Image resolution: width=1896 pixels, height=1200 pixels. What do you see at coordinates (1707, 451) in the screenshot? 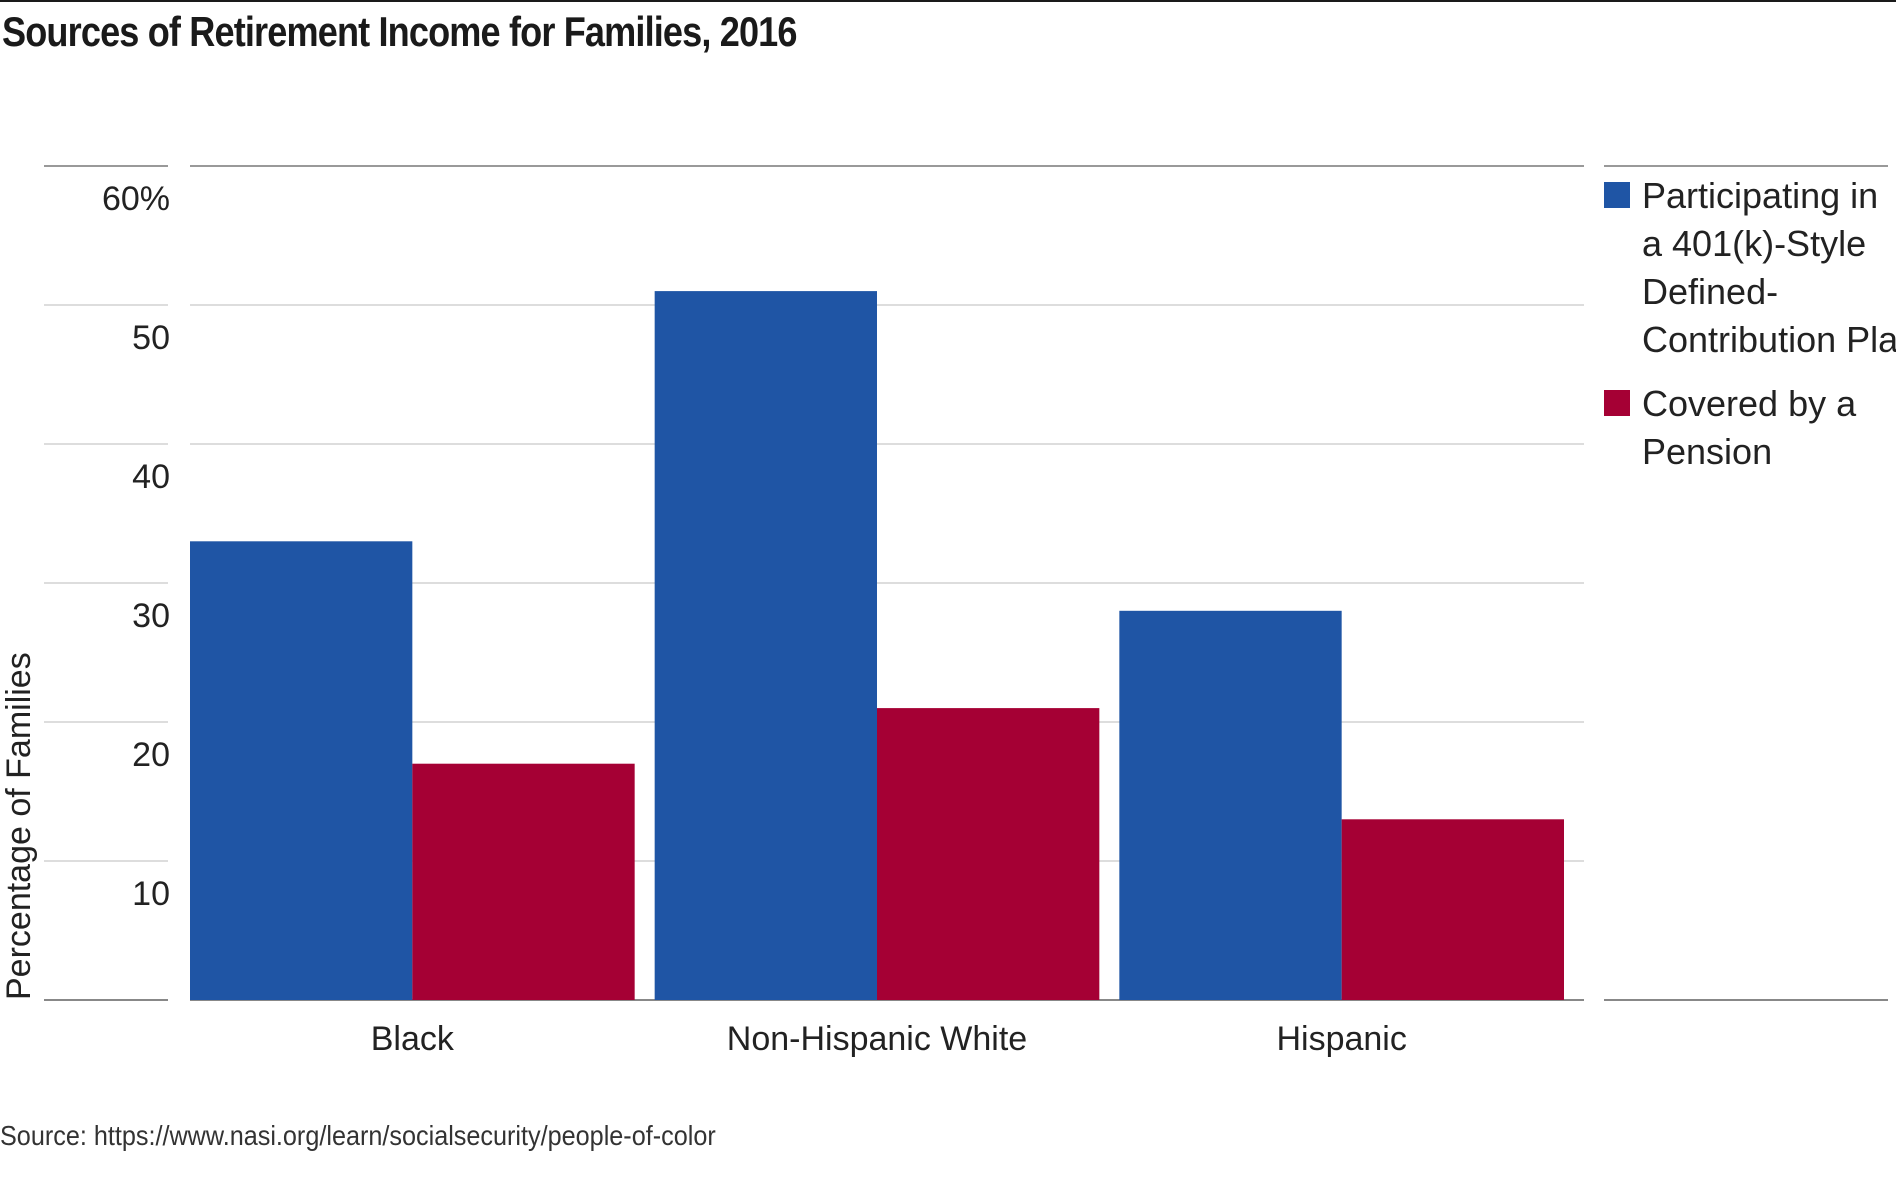
I see `legend-label: Pension` at bounding box center [1707, 451].